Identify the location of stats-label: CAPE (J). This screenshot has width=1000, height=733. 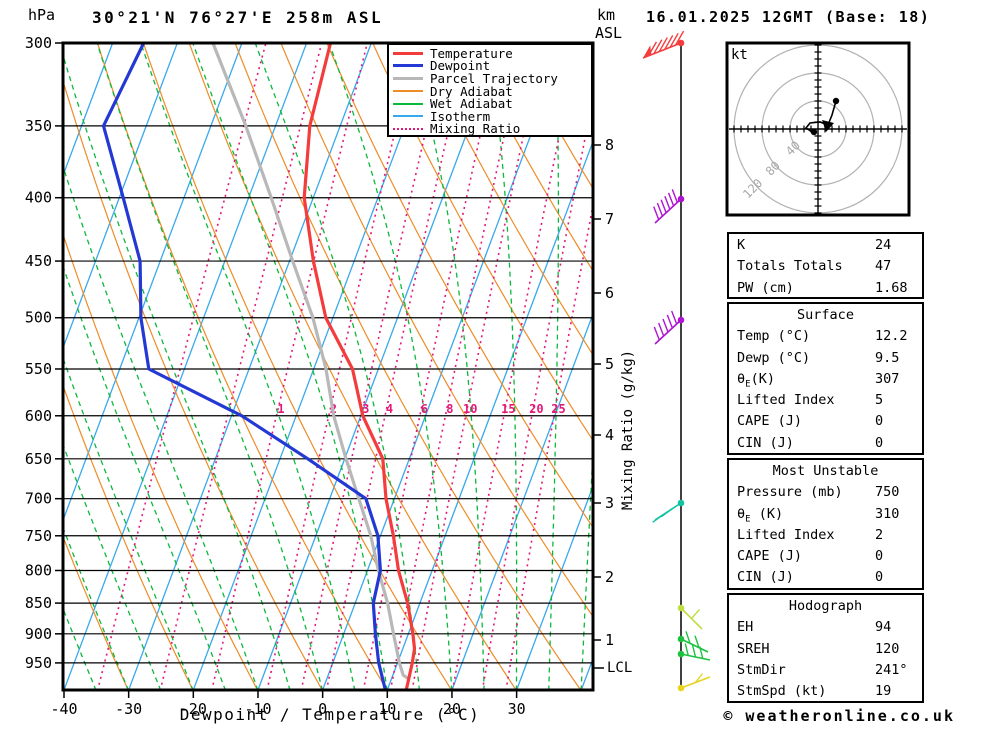
(770, 556).